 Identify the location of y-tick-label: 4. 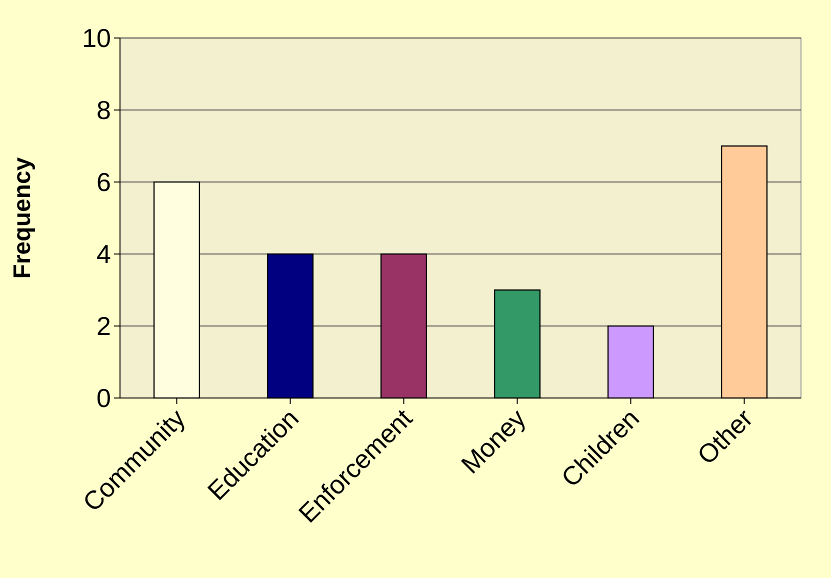
(103, 254).